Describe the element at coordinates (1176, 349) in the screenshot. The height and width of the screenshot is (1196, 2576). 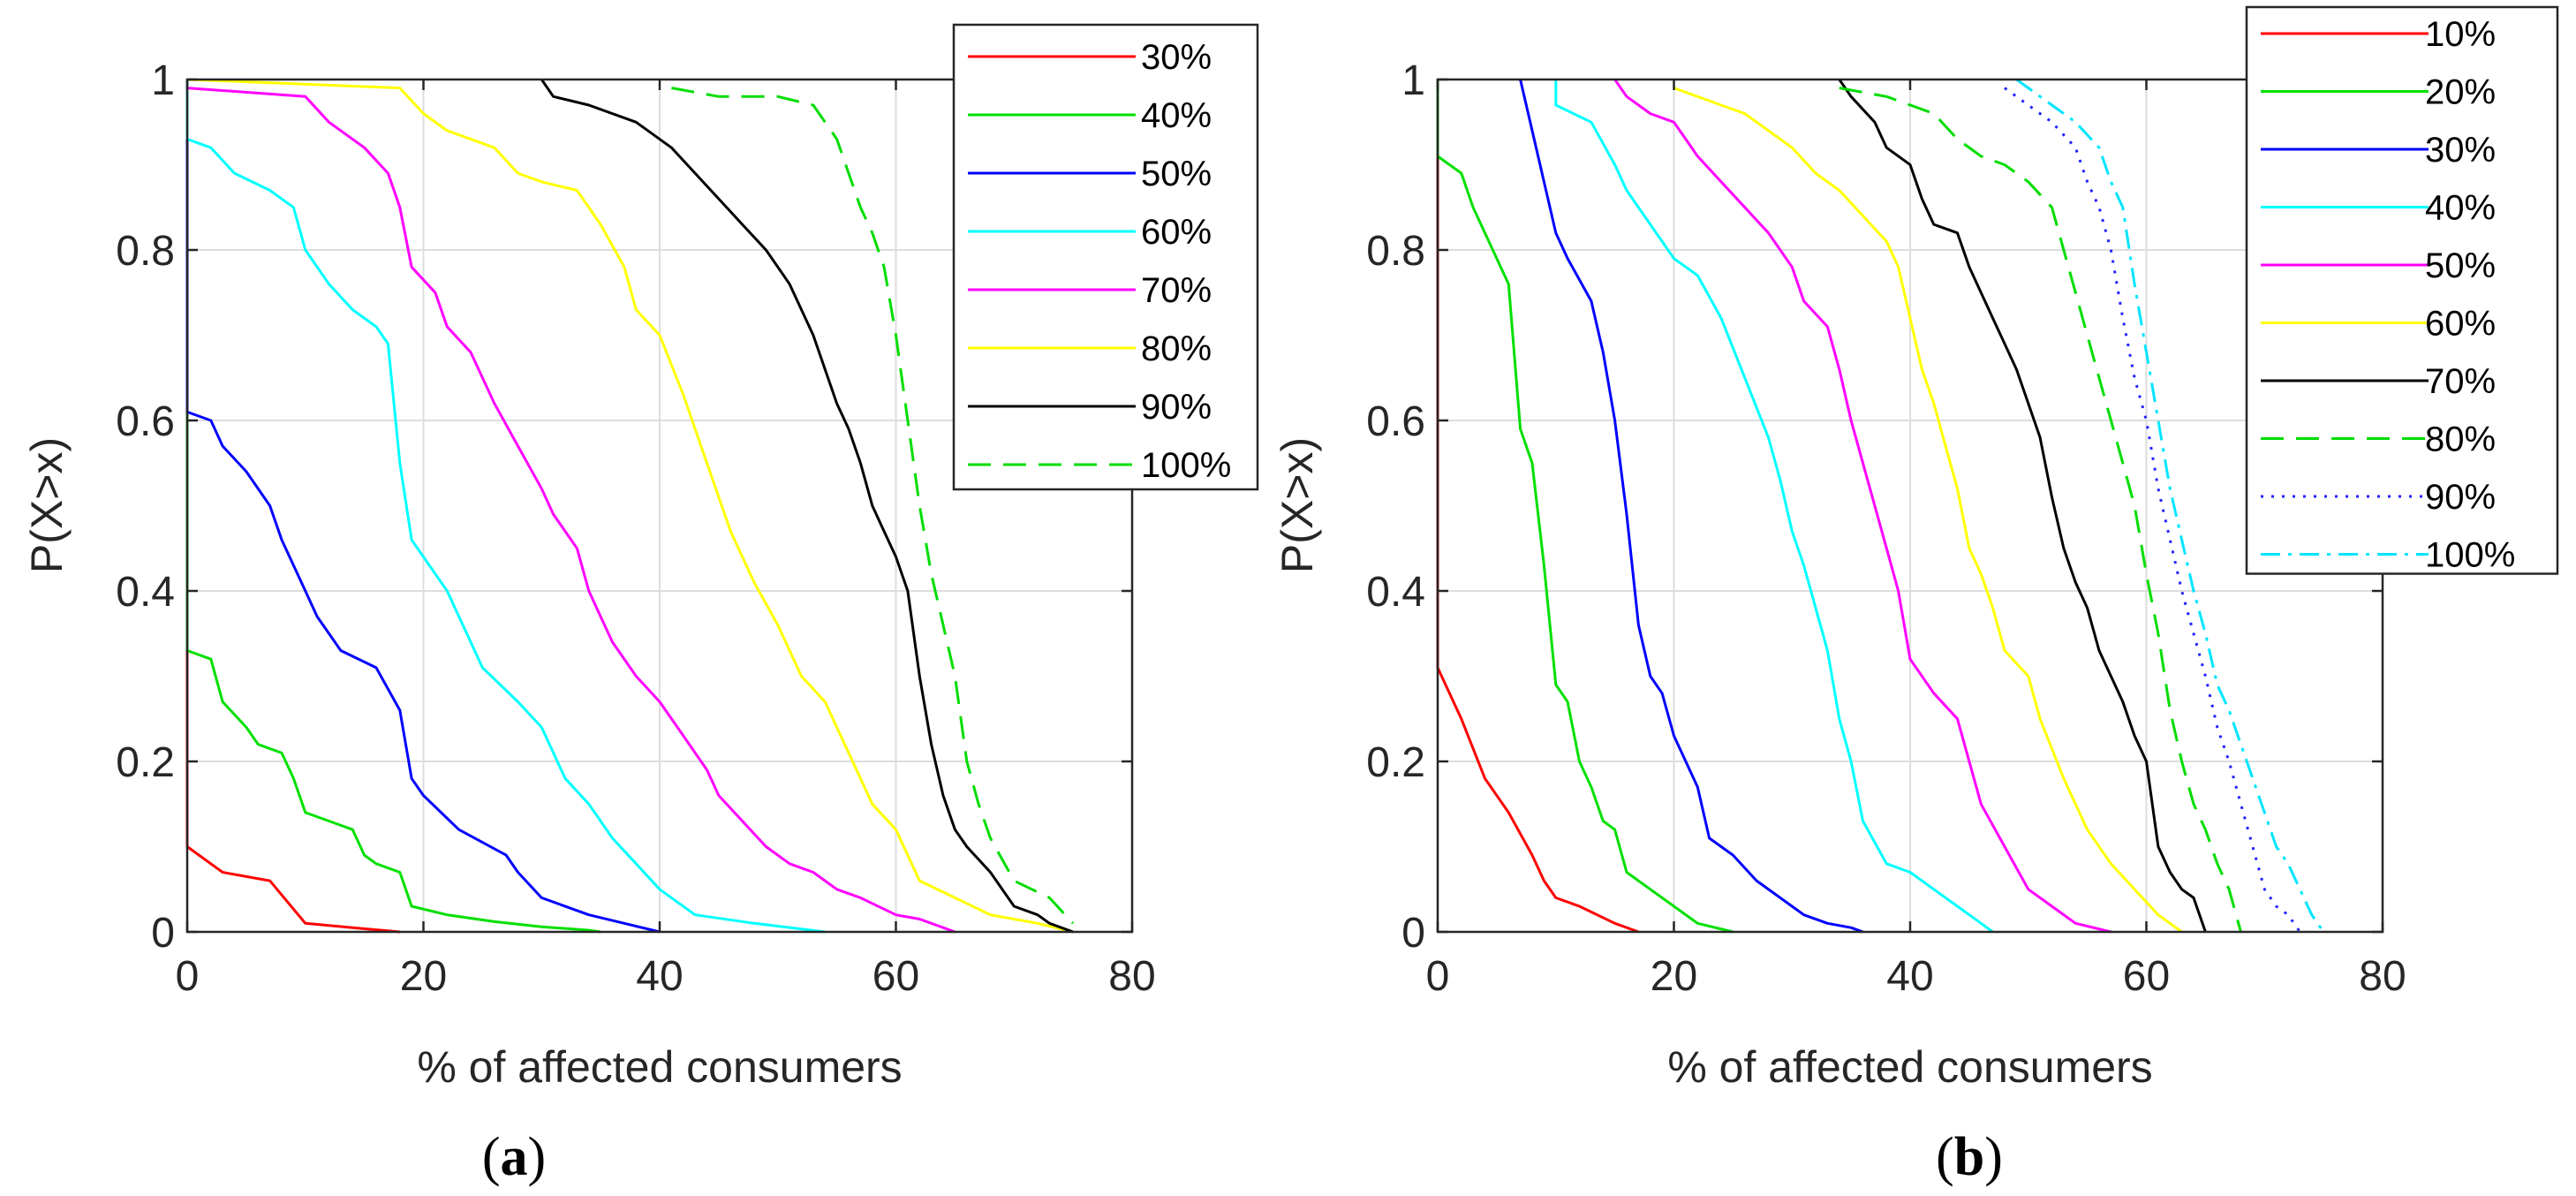
I see `legend-label-5: 80%` at that location.